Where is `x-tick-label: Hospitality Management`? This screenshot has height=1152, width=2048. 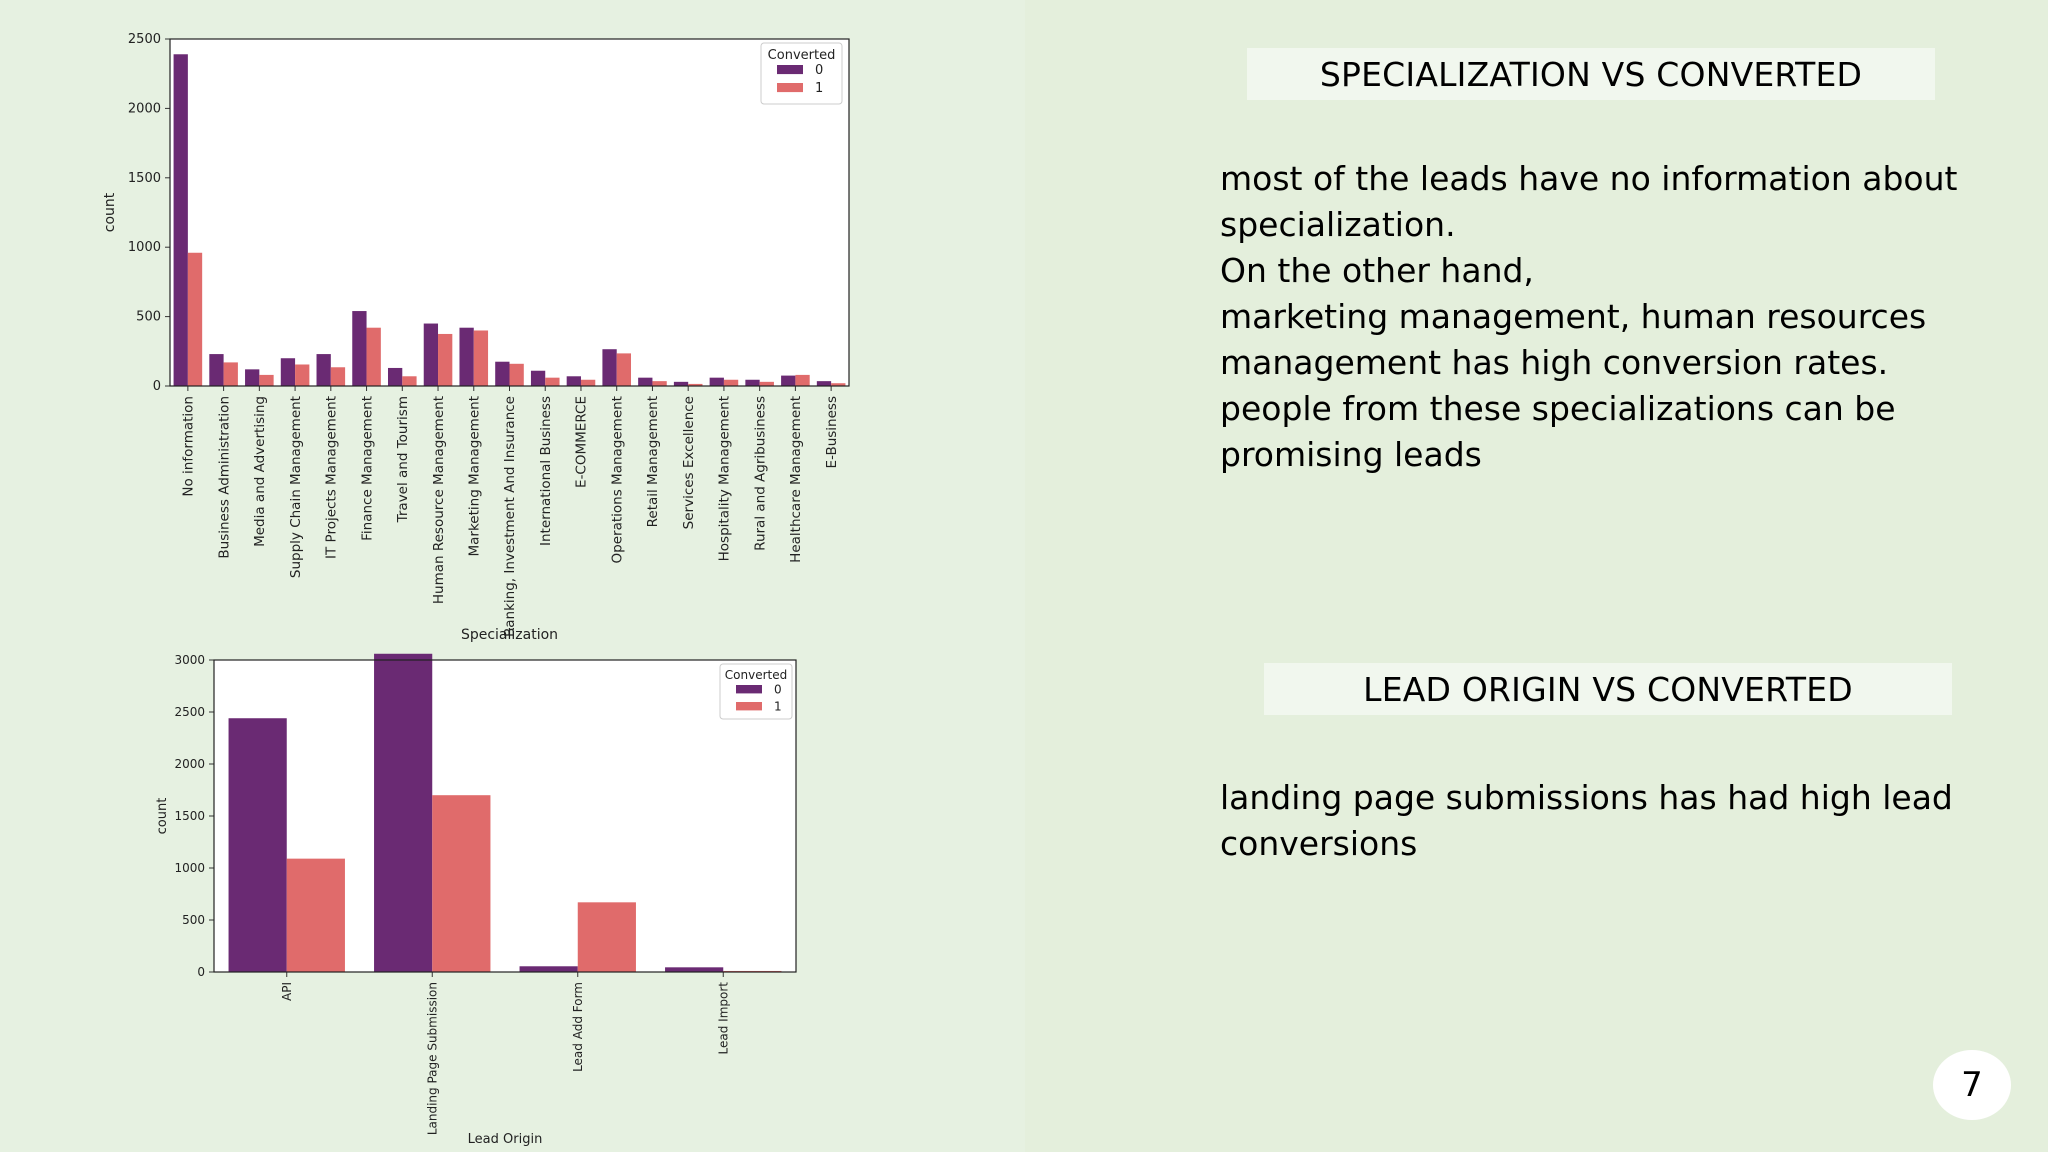 x-tick-label: Hospitality Management is located at coordinates (725, 478).